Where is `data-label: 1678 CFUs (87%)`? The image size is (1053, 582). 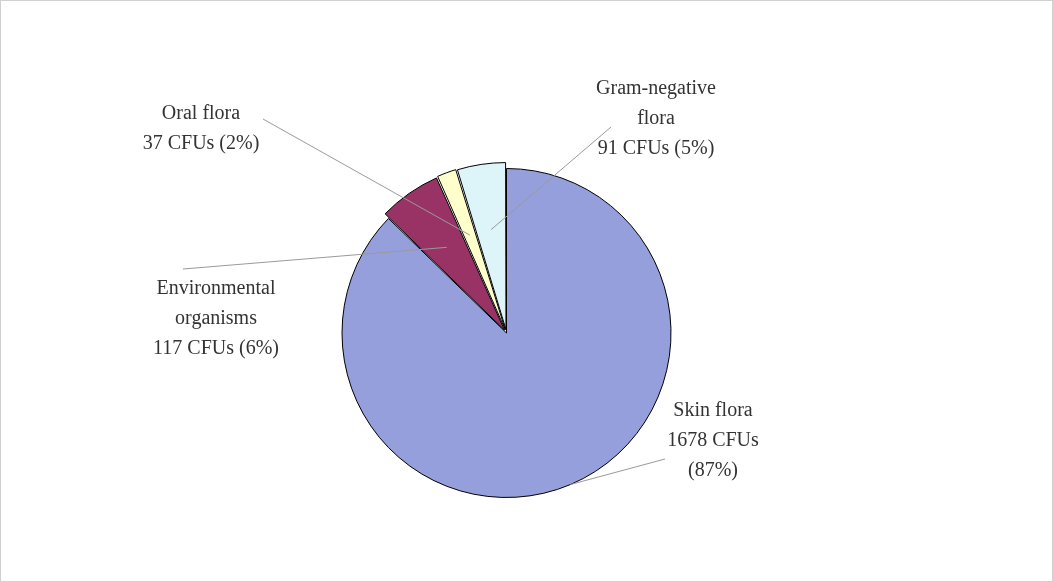 data-label: 1678 CFUs (87%) is located at coordinates (713, 455).